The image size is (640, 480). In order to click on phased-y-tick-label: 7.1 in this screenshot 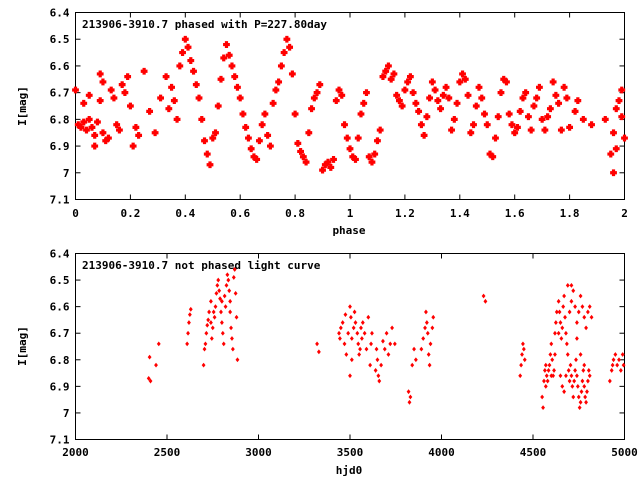, I will do `click(60, 200)`.